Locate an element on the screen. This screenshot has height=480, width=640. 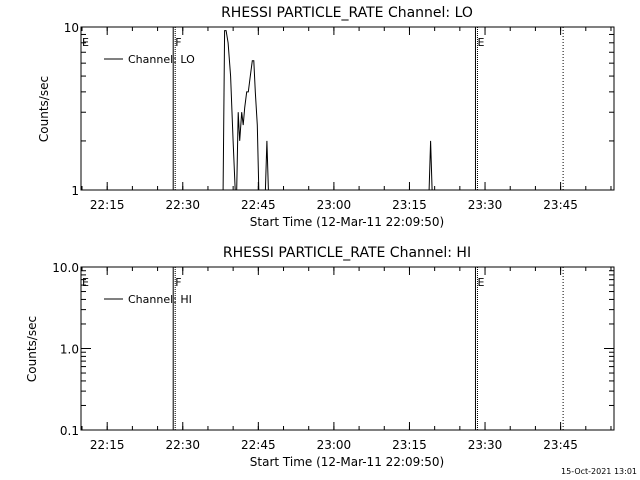
legend-hi: Channel: HI is located at coordinates (148, 299).